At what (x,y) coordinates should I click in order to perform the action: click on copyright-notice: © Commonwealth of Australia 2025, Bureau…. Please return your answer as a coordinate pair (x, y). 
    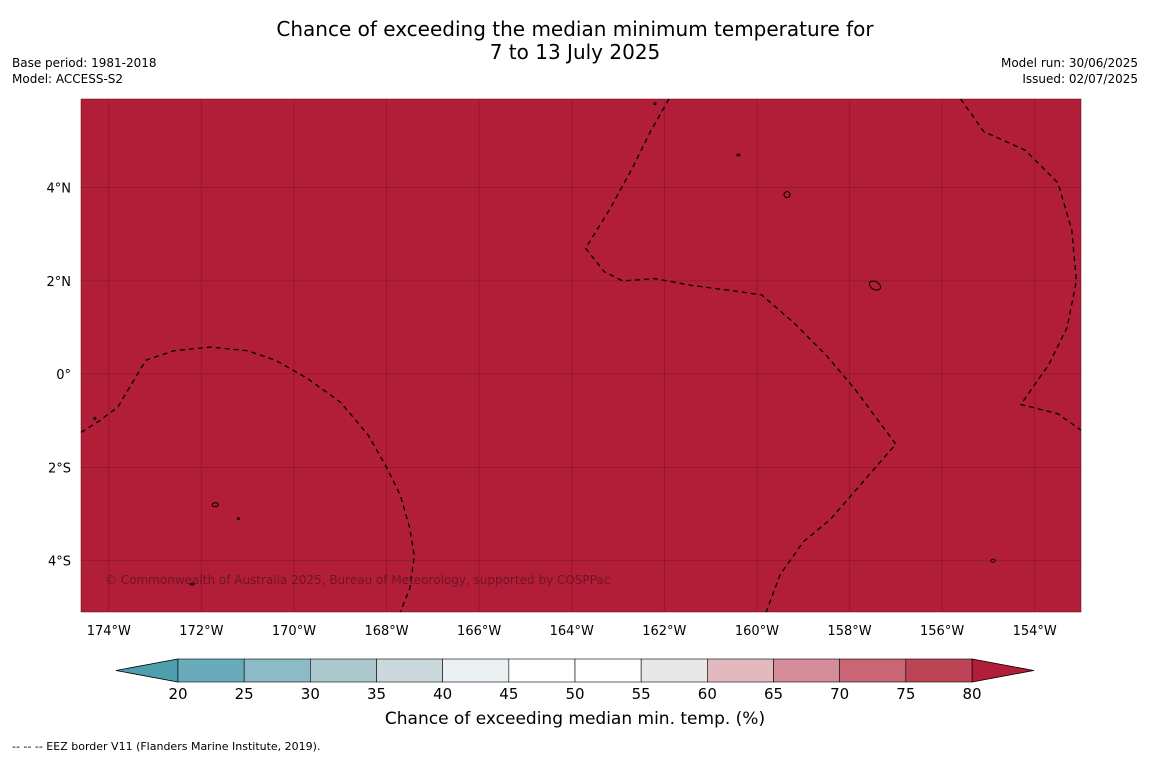
    Looking at the image, I should click on (357, 580).